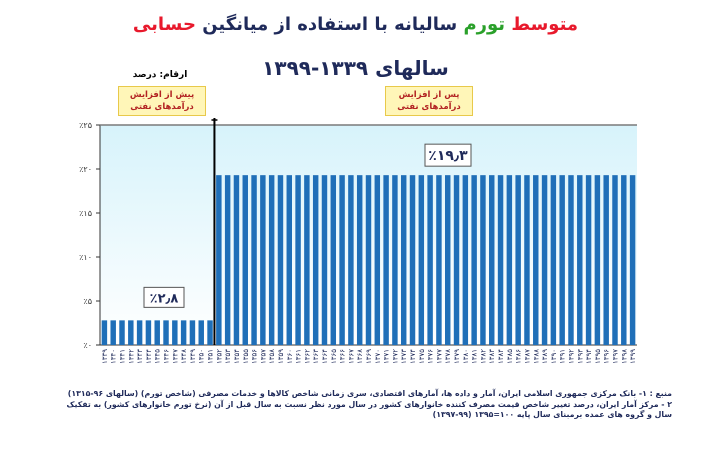 This screenshot has height=449, width=711. What do you see at coordinates (633, 356) in the screenshot?
I see `x-tick-label: ۱۳۹۹` at bounding box center [633, 356].